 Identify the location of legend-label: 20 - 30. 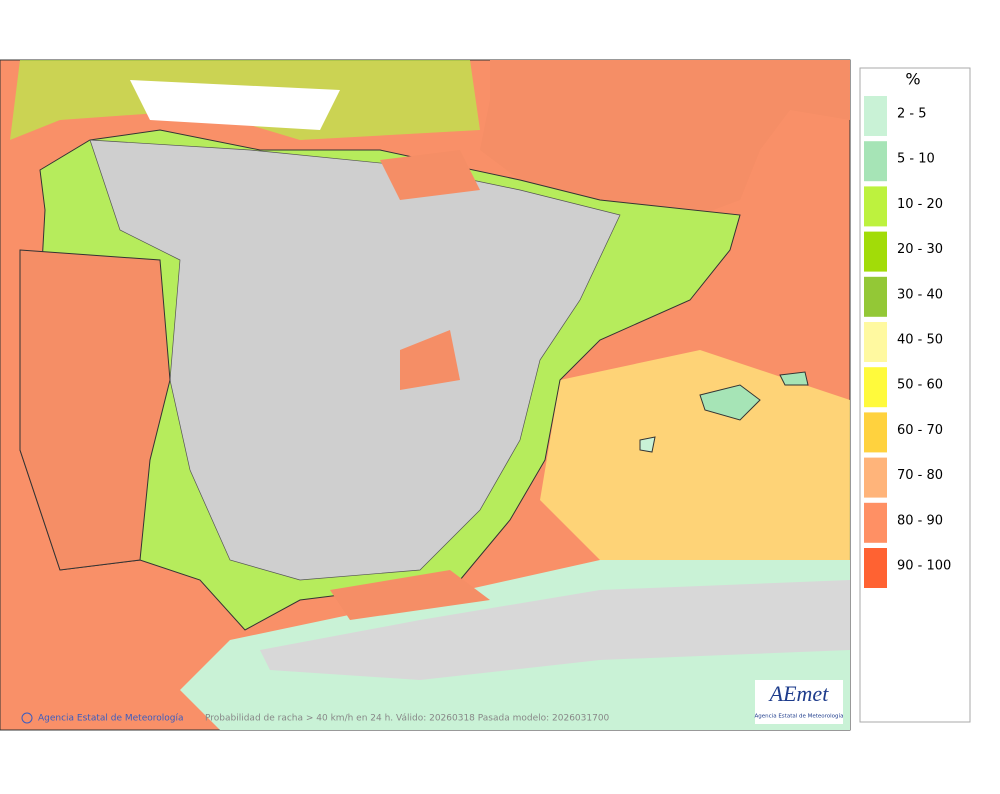
(920, 249).